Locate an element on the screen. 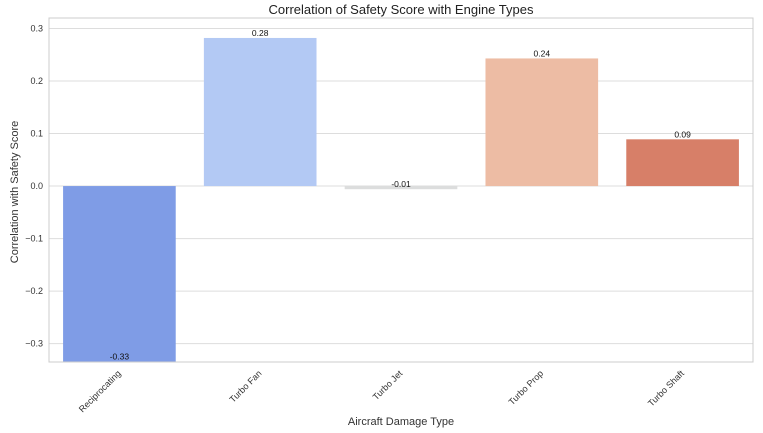 The image size is (763, 433). data-label: 0.09 is located at coordinates (682, 134).